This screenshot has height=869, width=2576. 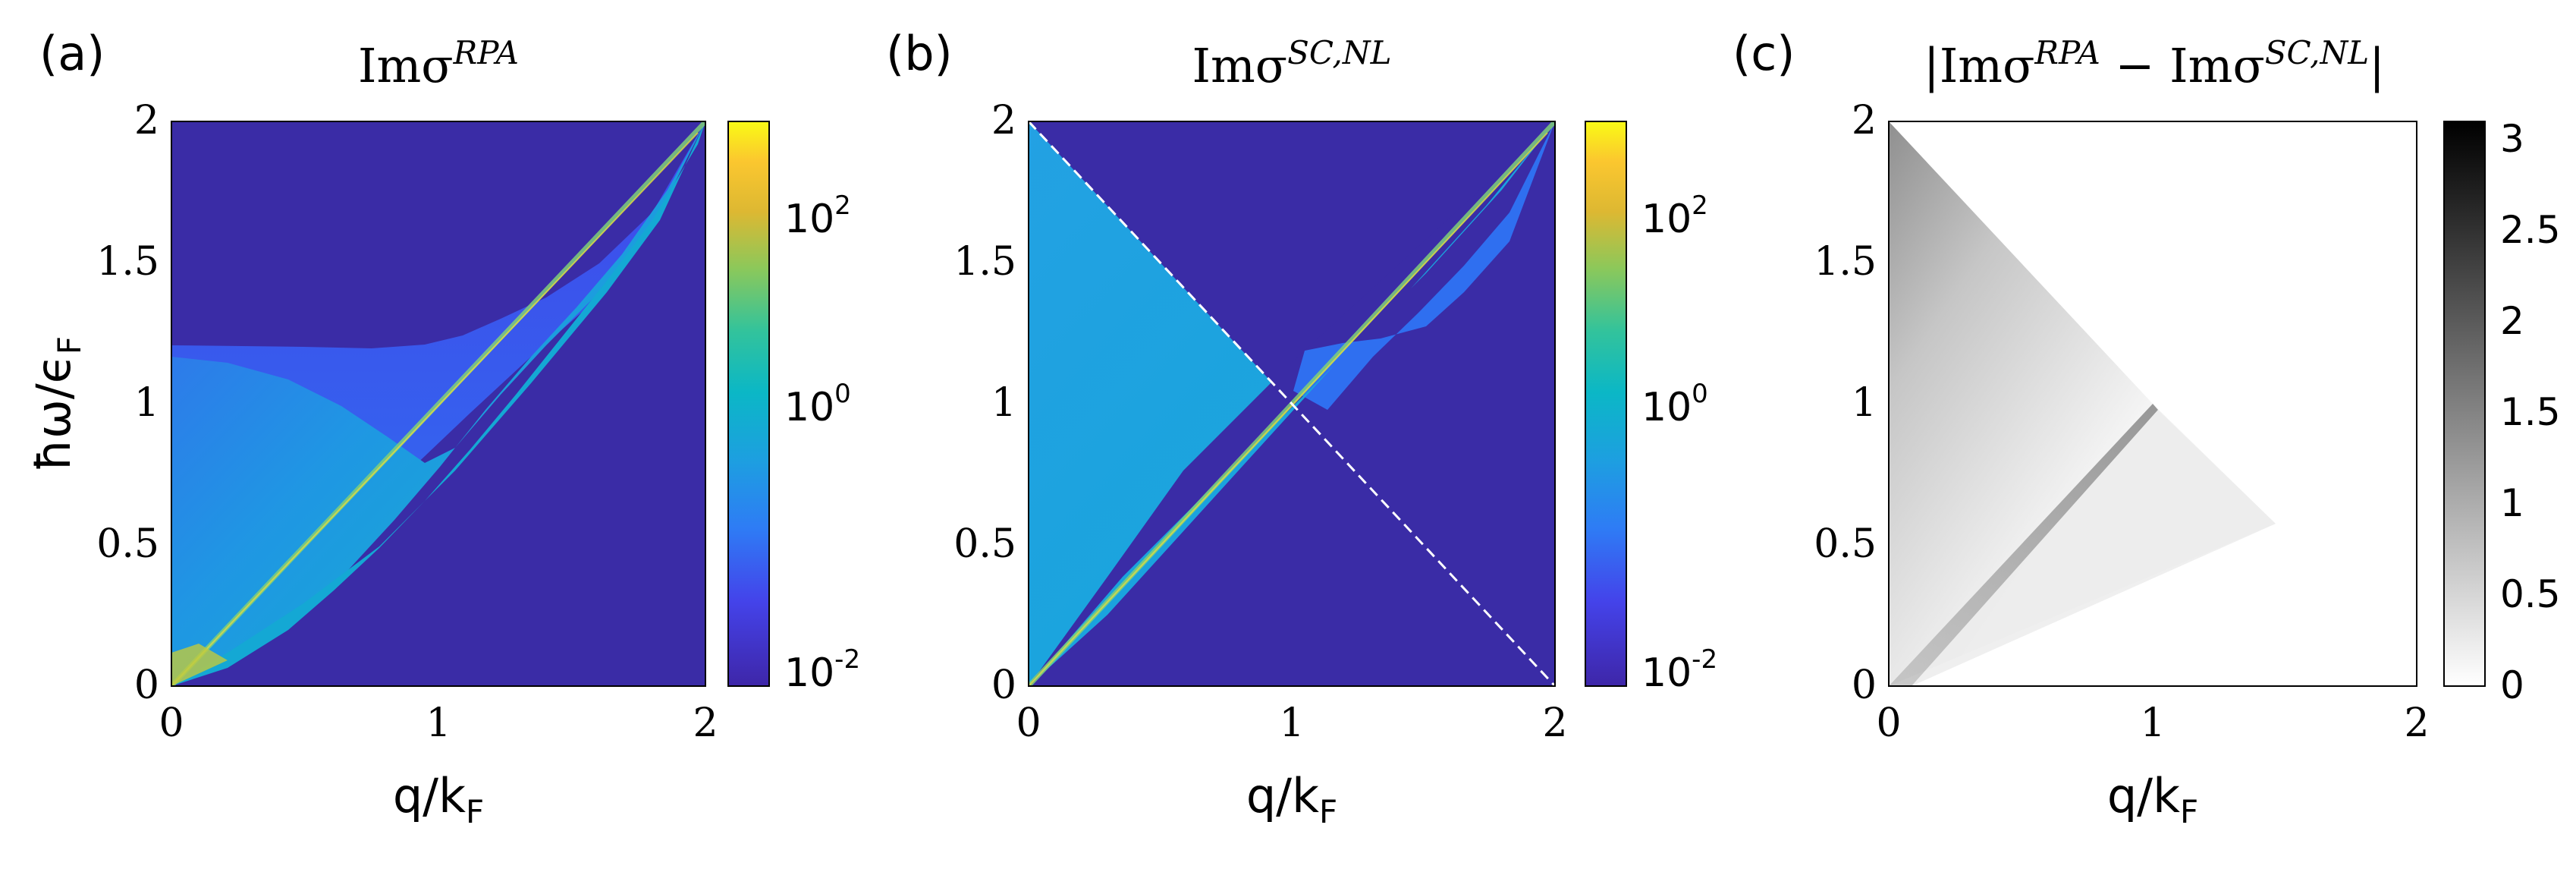 I want to click on heatmap-lower-fade, so click(x=2094, y=548).